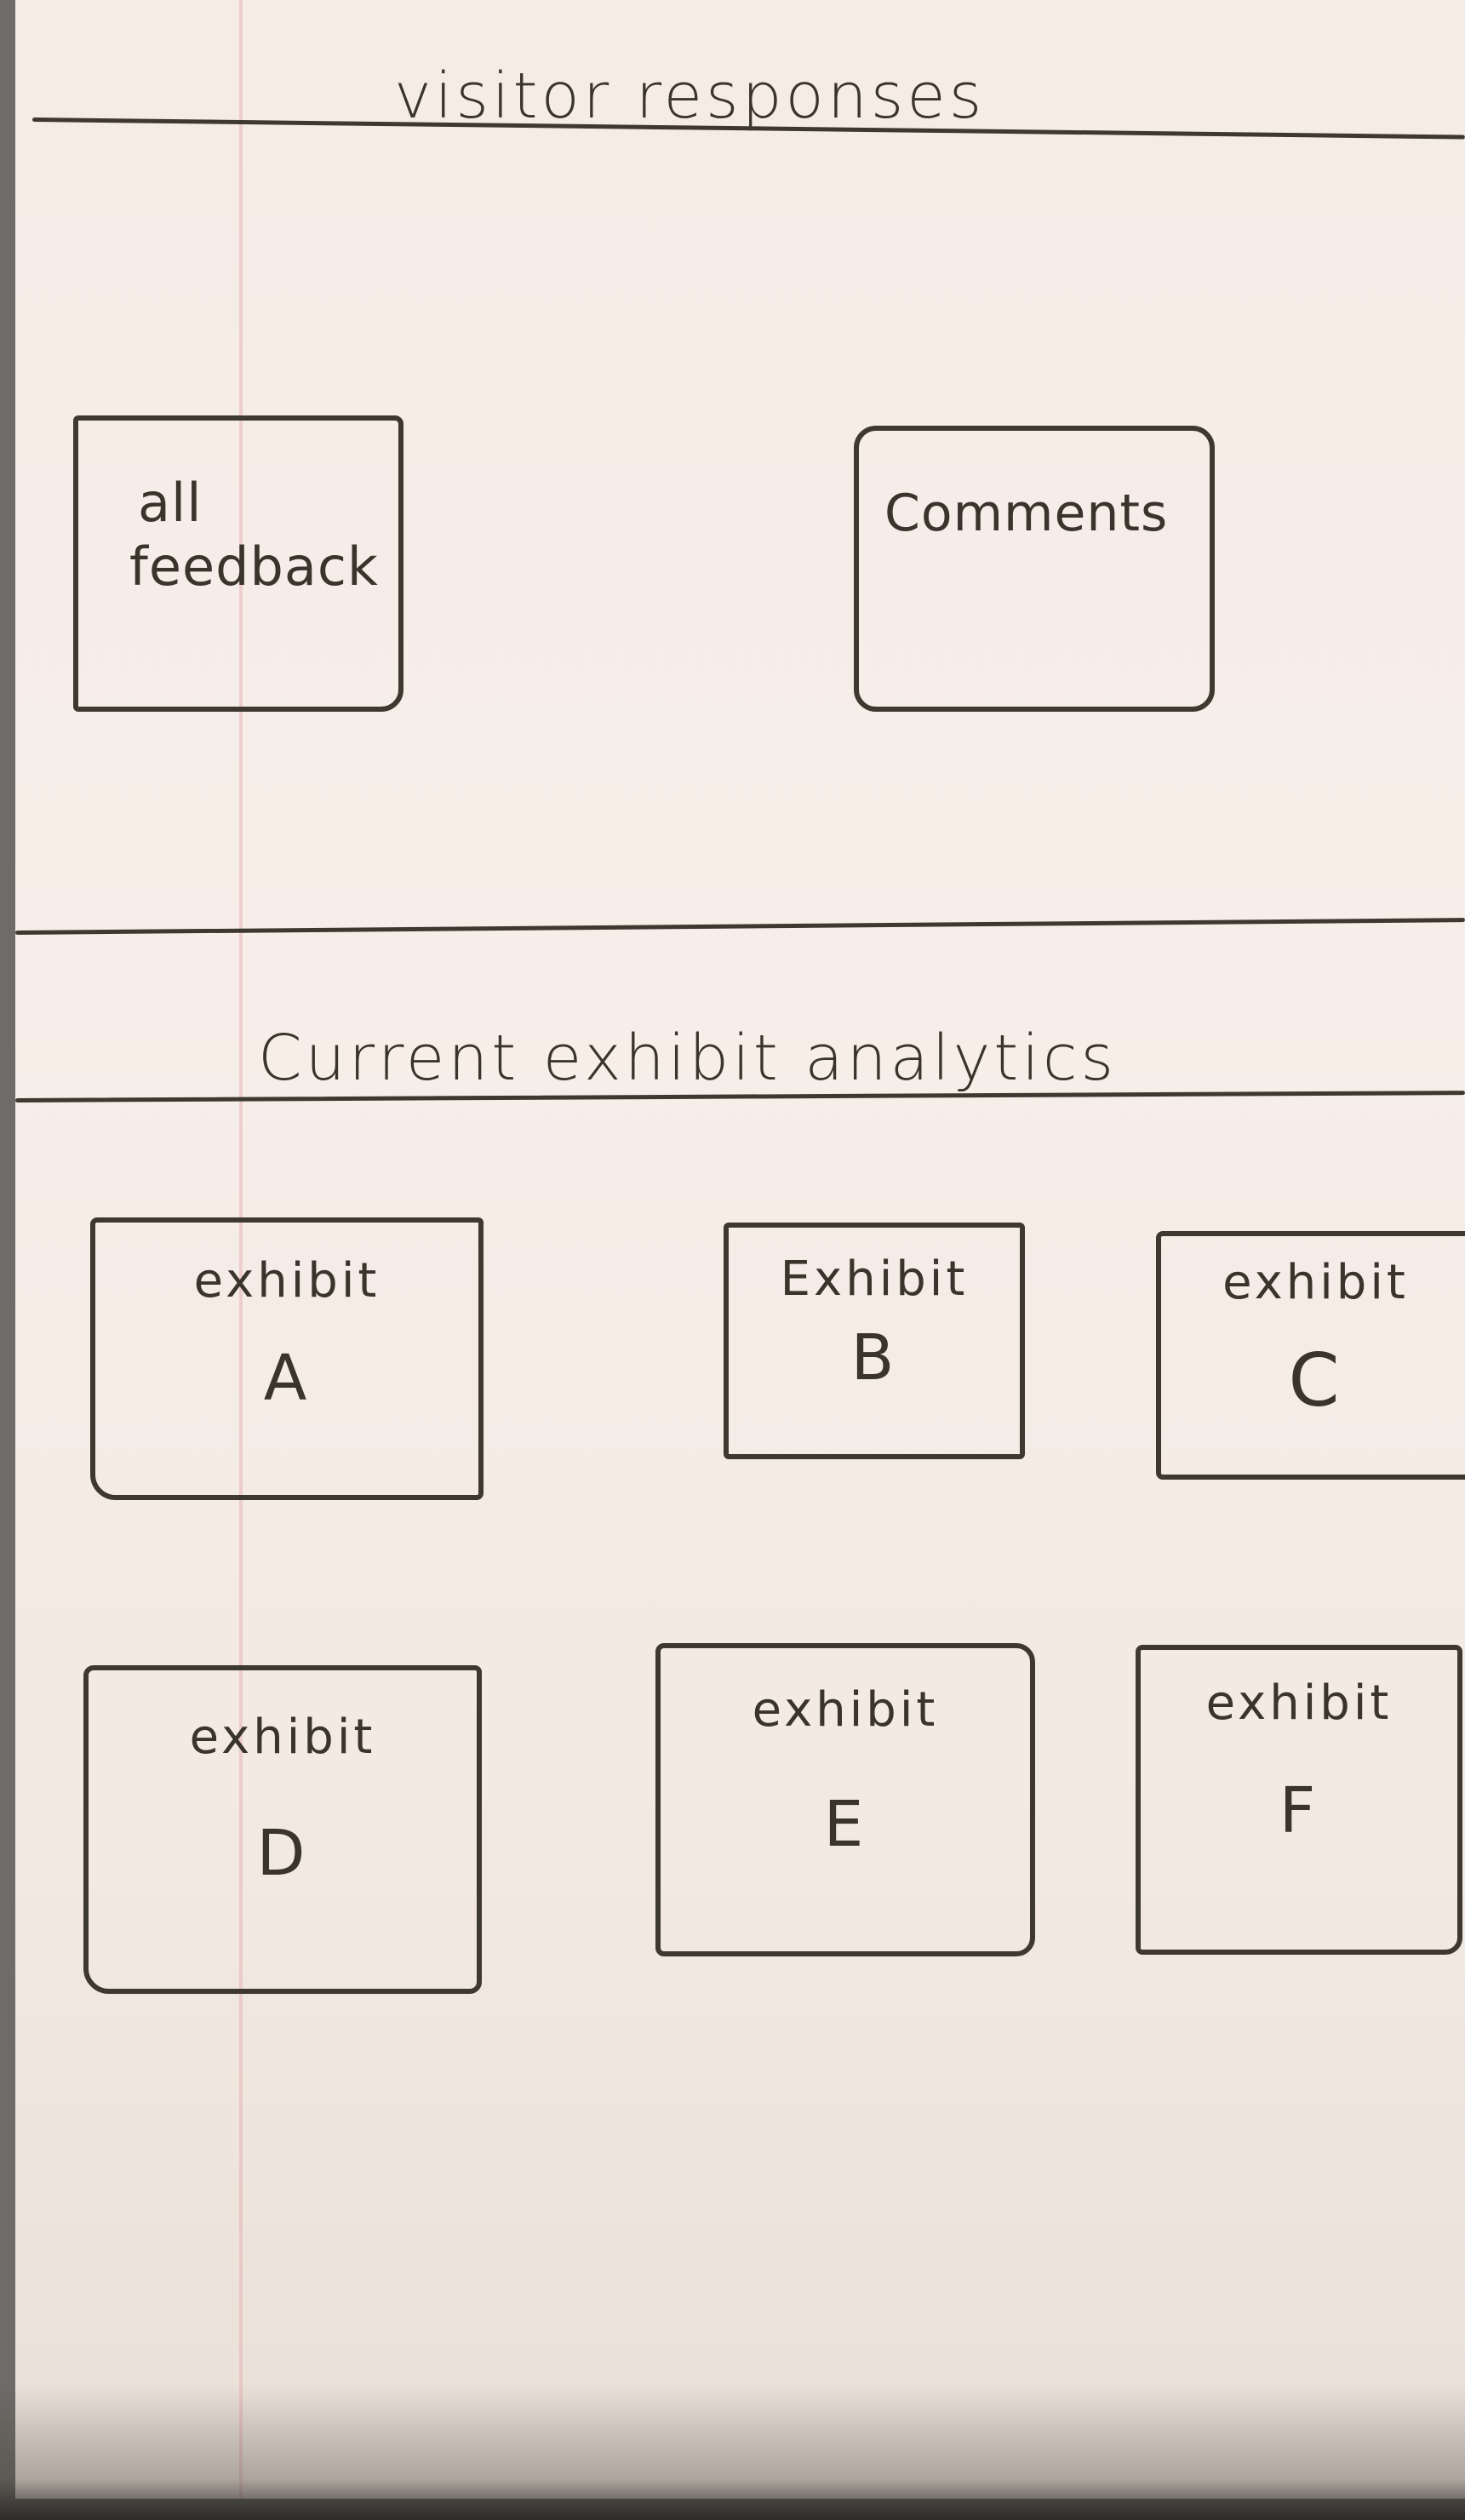  What do you see at coordinates (1026, 513) in the screenshot?
I see `comments-label: Comments` at bounding box center [1026, 513].